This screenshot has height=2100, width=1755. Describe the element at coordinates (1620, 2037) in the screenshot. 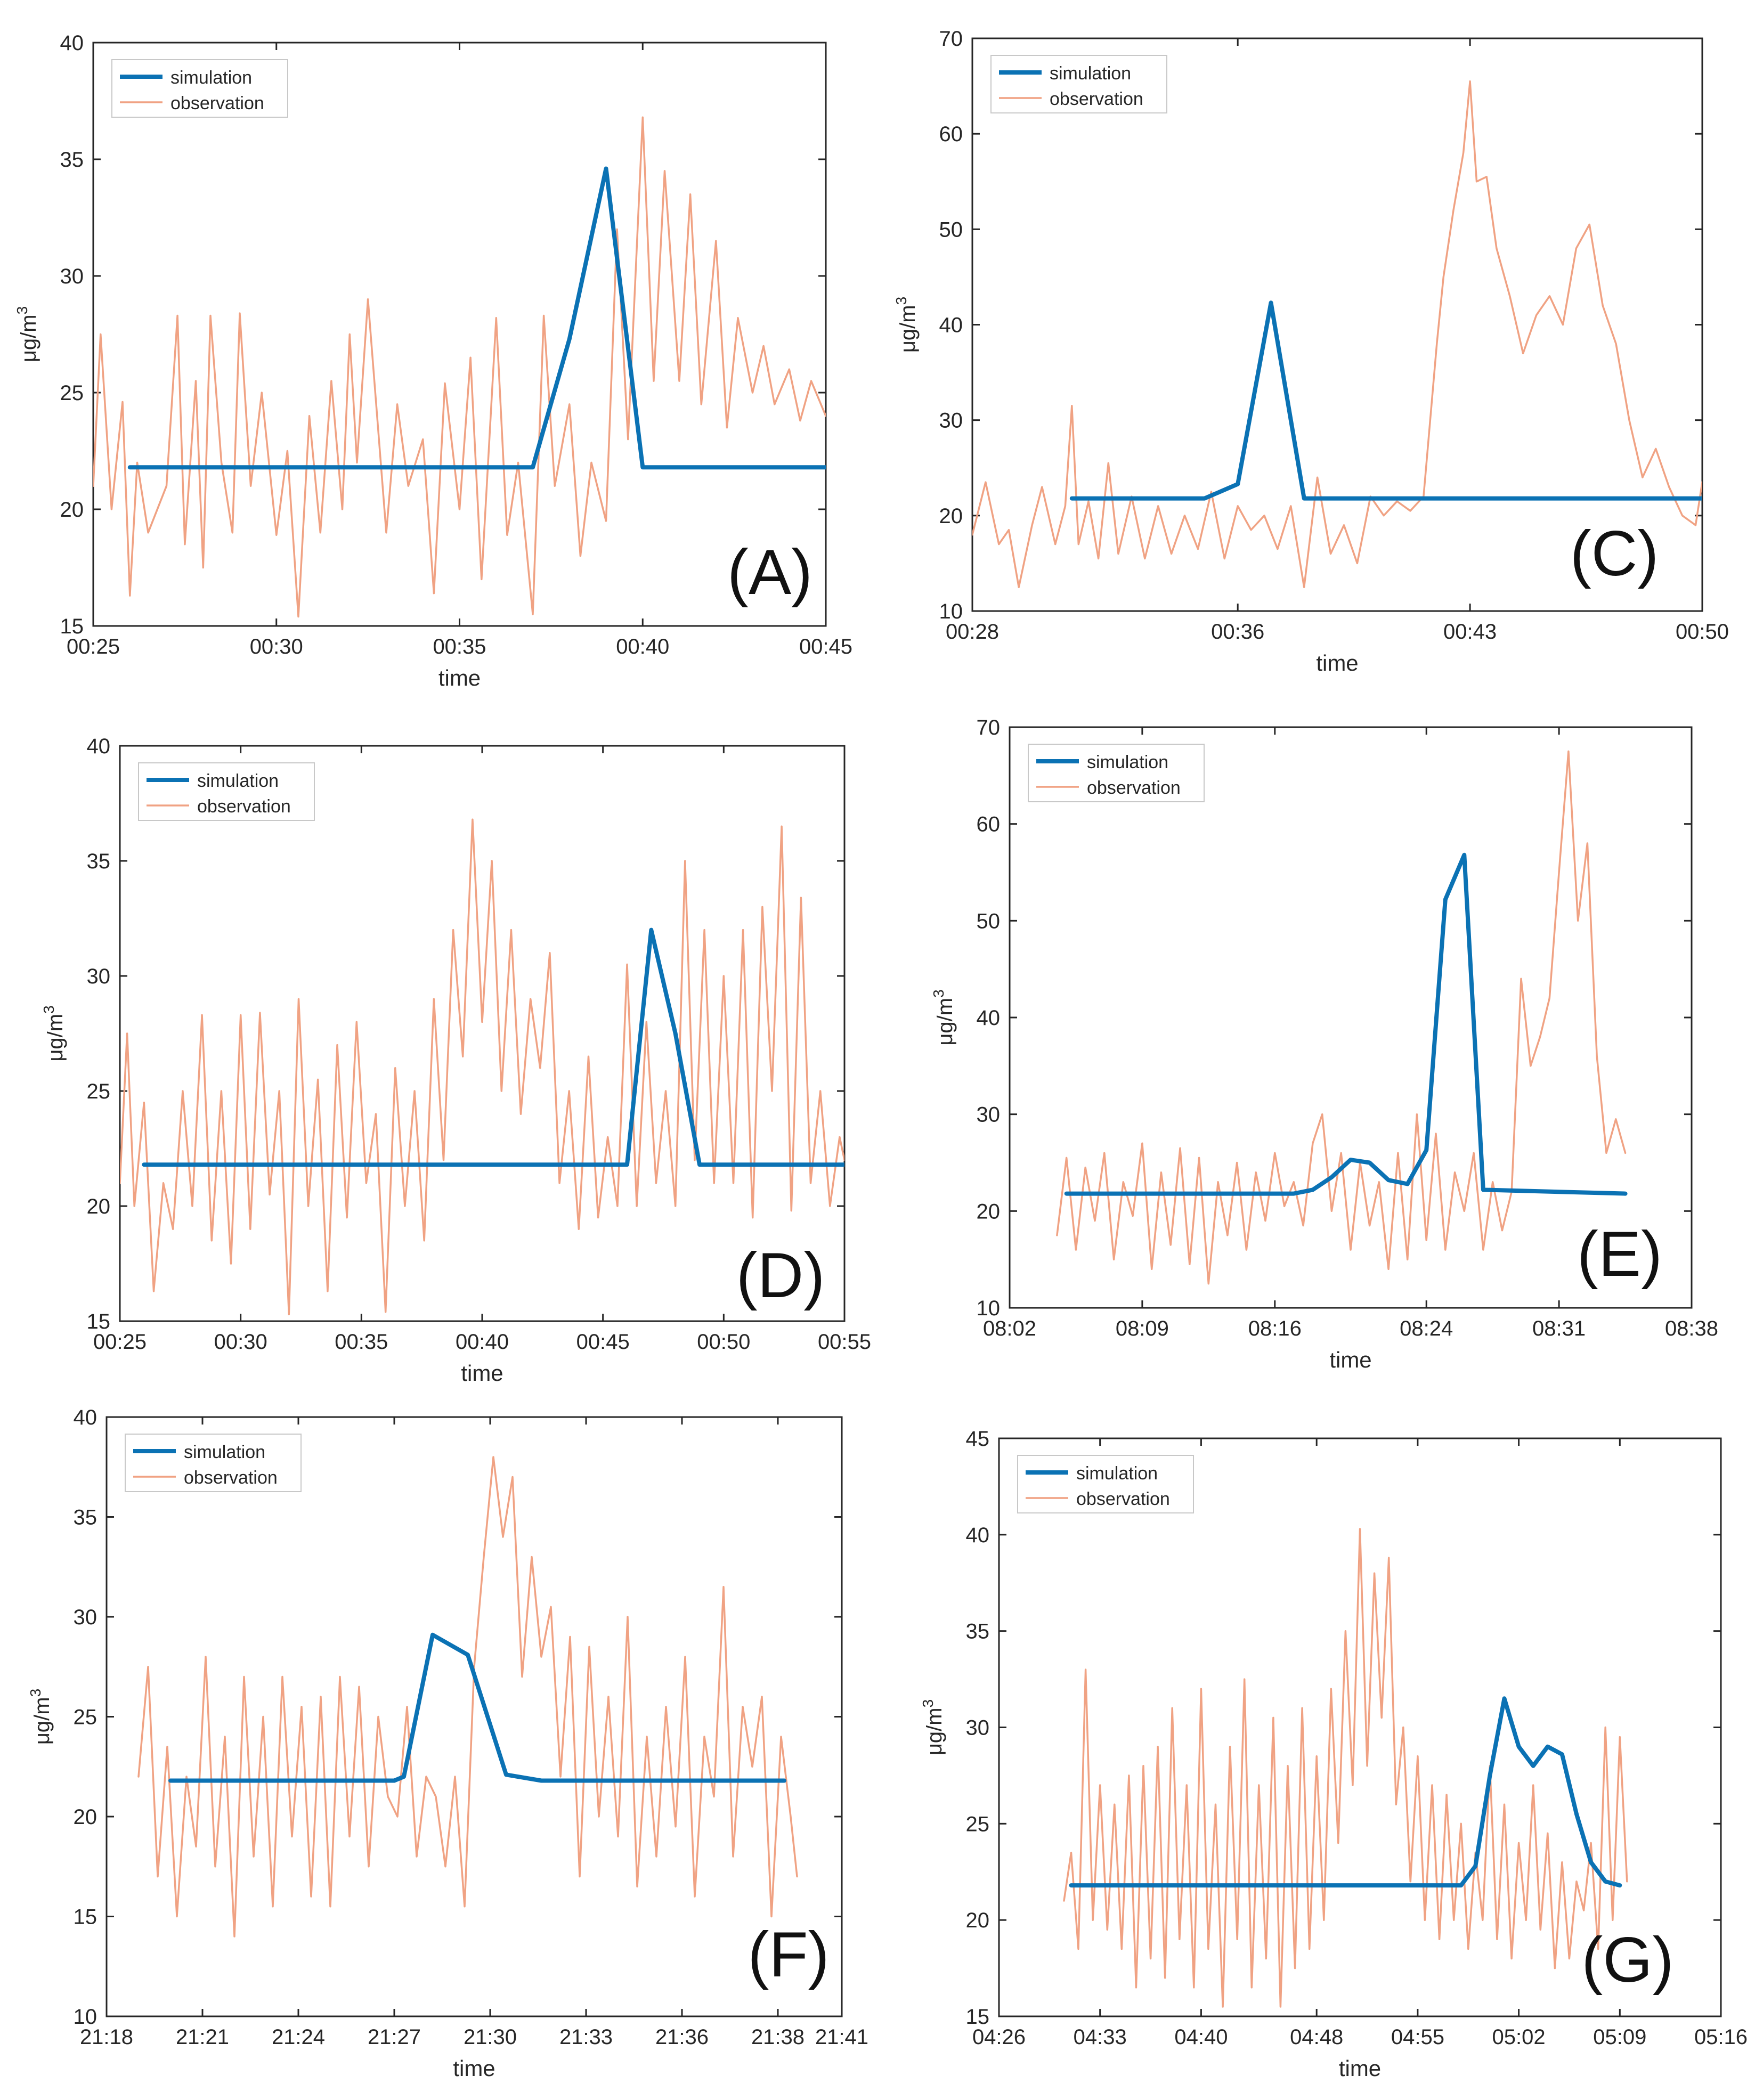

I see `x-tick-label: 05:09` at that location.